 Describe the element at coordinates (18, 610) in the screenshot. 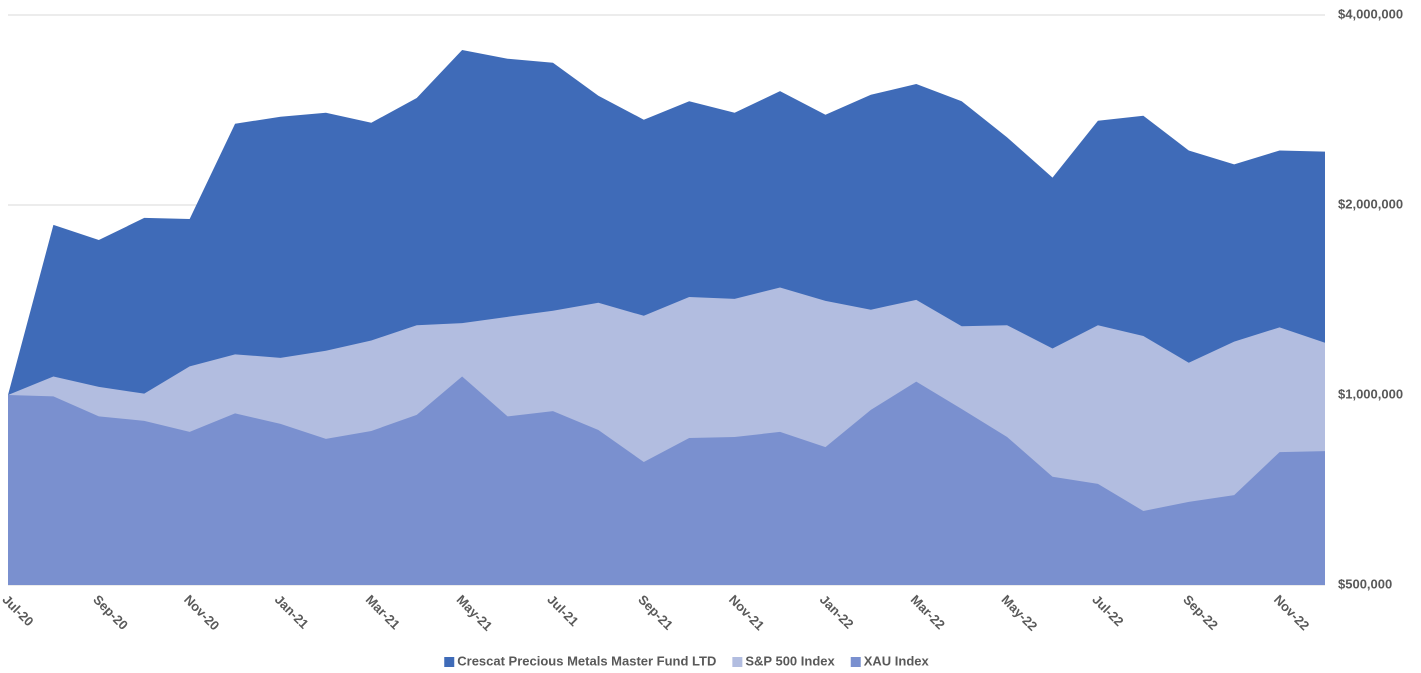

I see `x-tick-label: Jul-20` at that location.